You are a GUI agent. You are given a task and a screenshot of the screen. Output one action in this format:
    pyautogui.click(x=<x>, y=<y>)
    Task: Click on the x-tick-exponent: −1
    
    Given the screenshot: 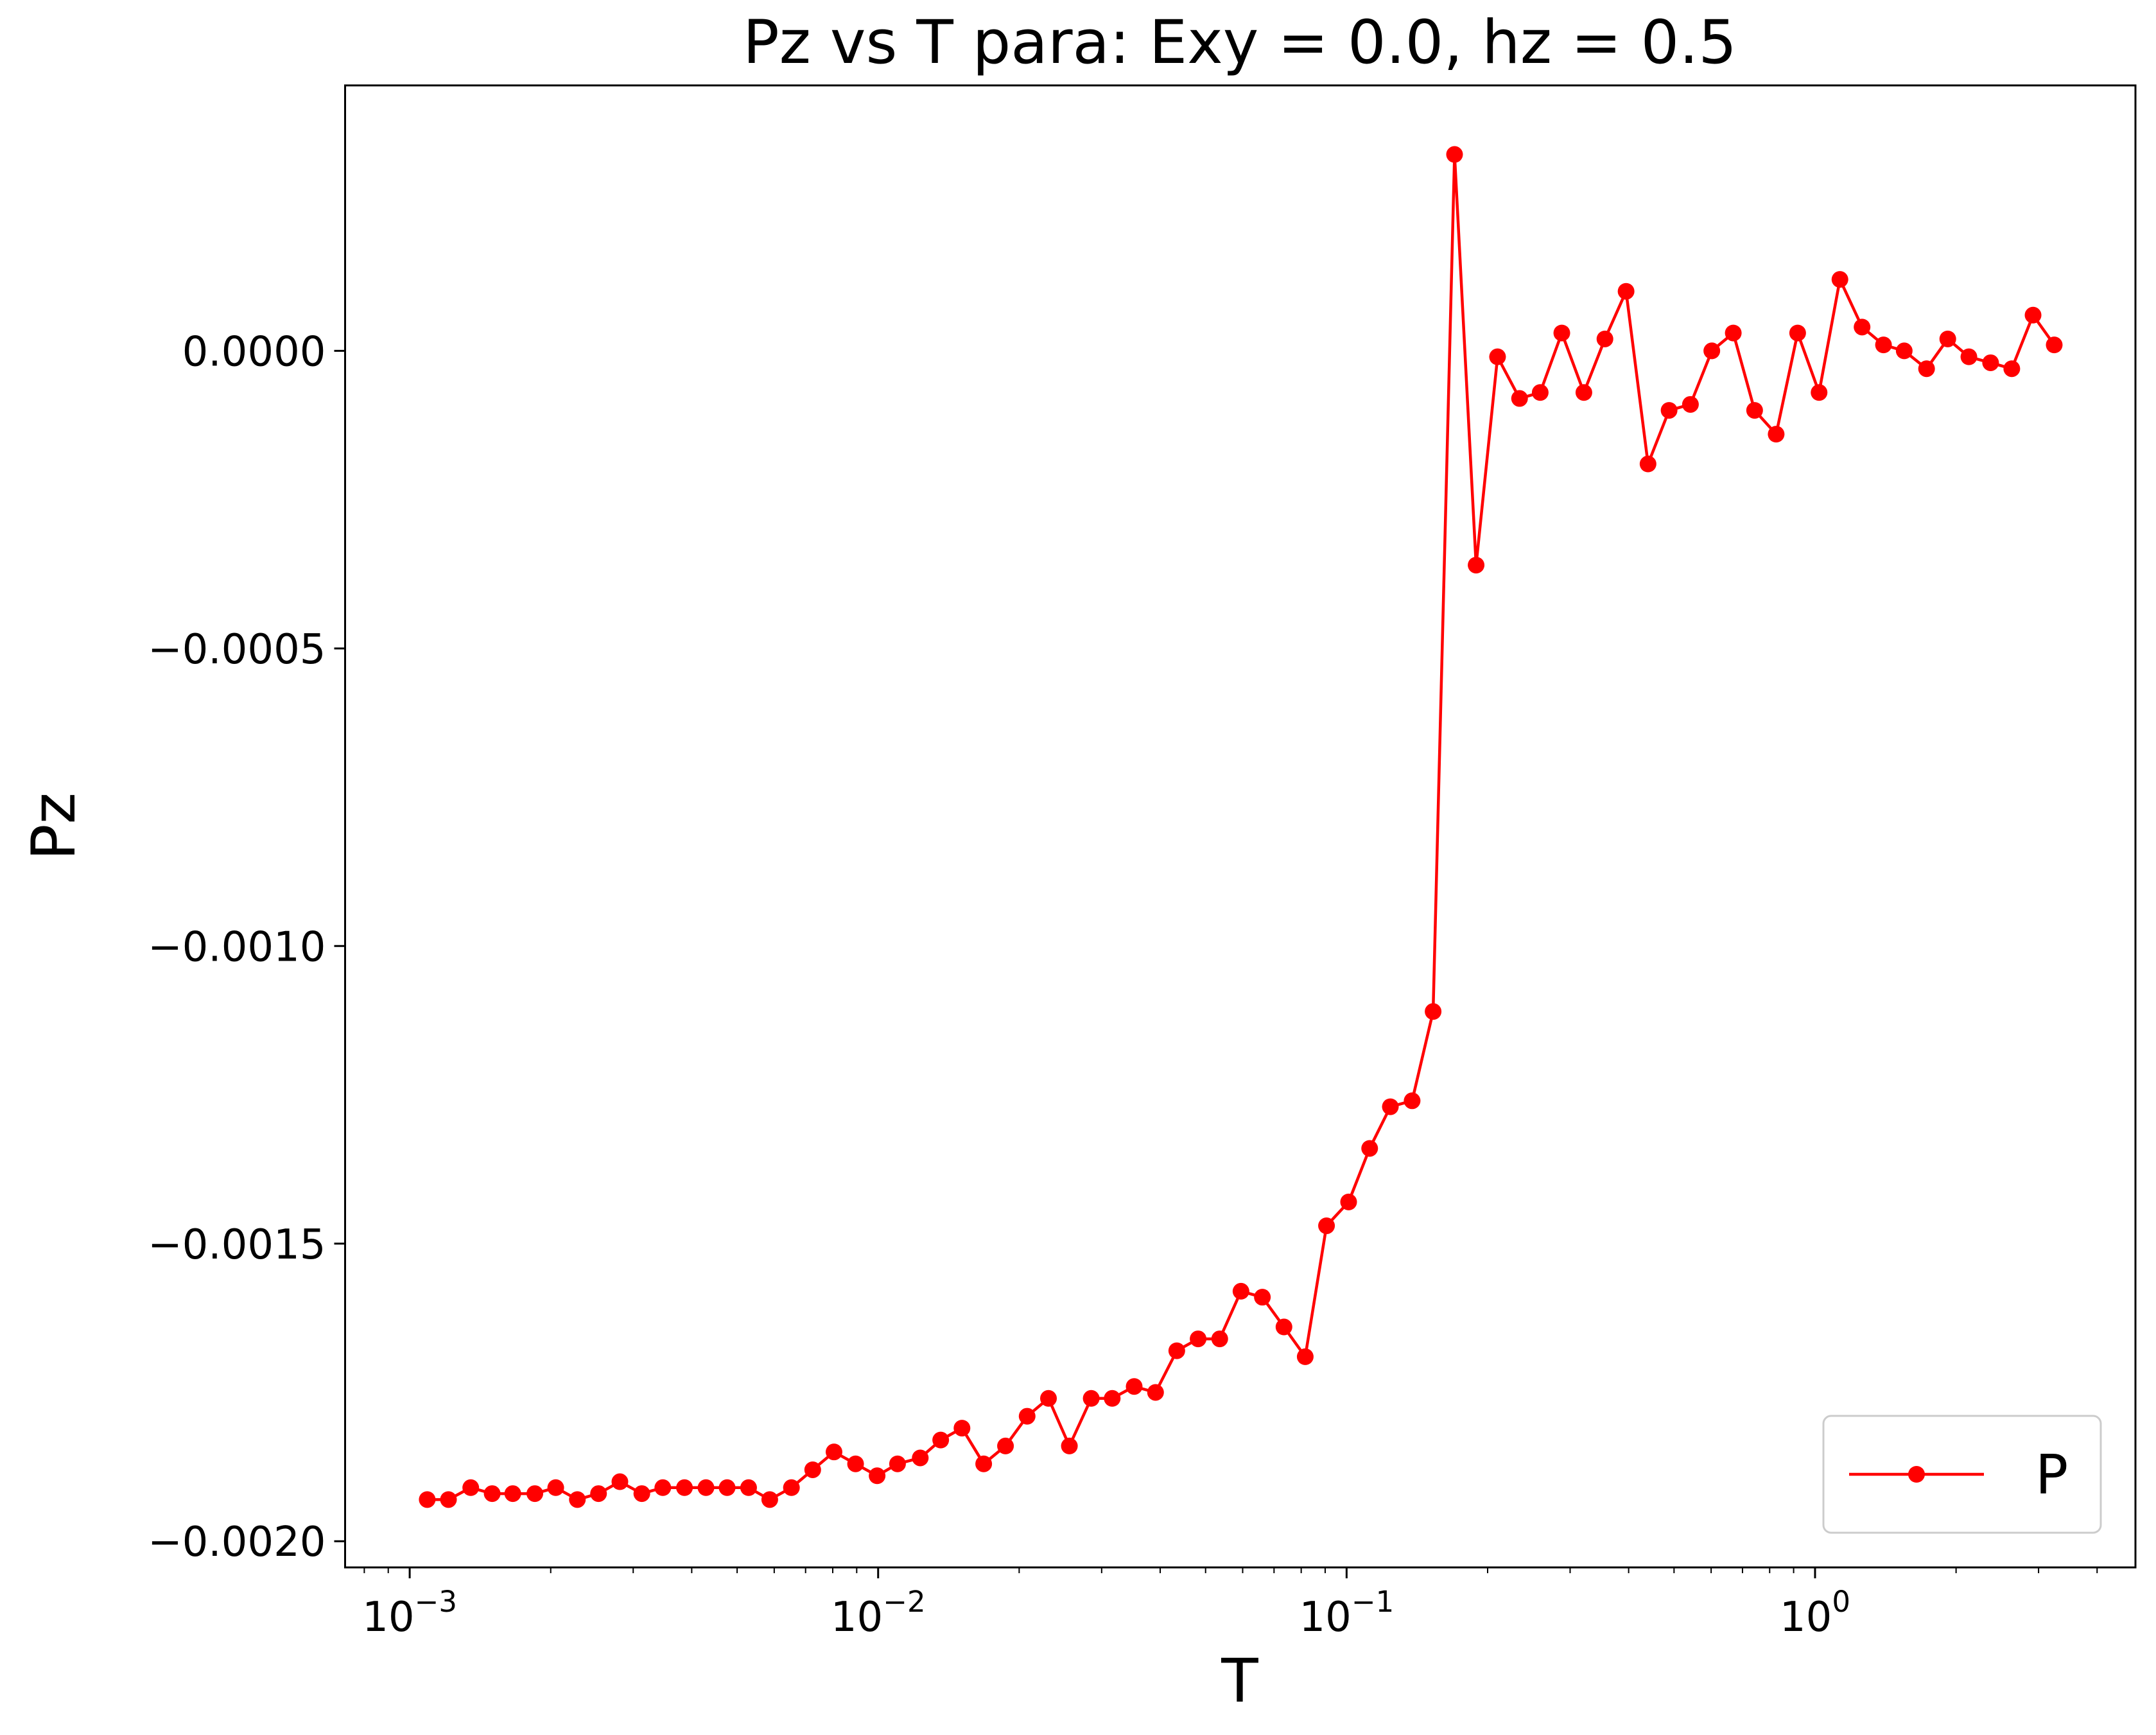 What is the action you would take?
    pyautogui.click(x=1373, y=1602)
    